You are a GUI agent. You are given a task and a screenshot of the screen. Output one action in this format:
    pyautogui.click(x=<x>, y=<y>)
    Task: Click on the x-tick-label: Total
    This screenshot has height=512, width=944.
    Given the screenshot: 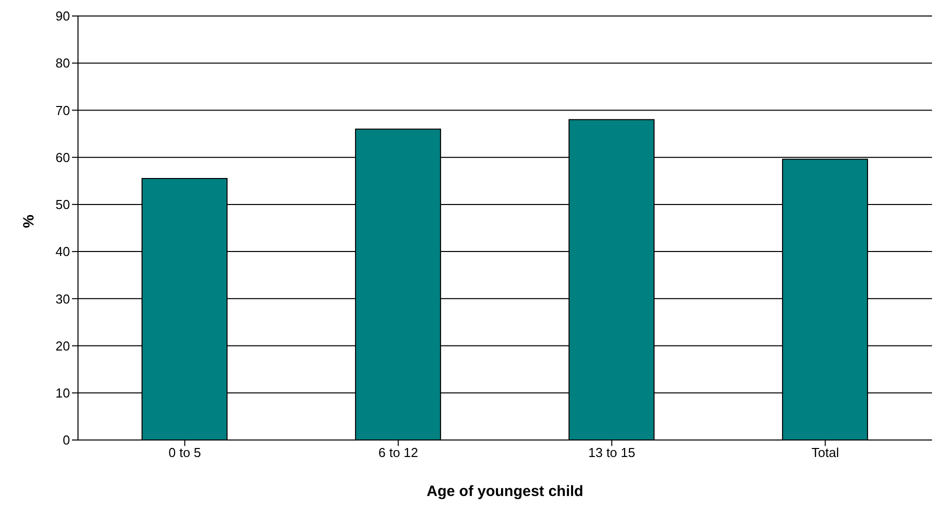 What is the action you would take?
    pyautogui.click(x=826, y=452)
    